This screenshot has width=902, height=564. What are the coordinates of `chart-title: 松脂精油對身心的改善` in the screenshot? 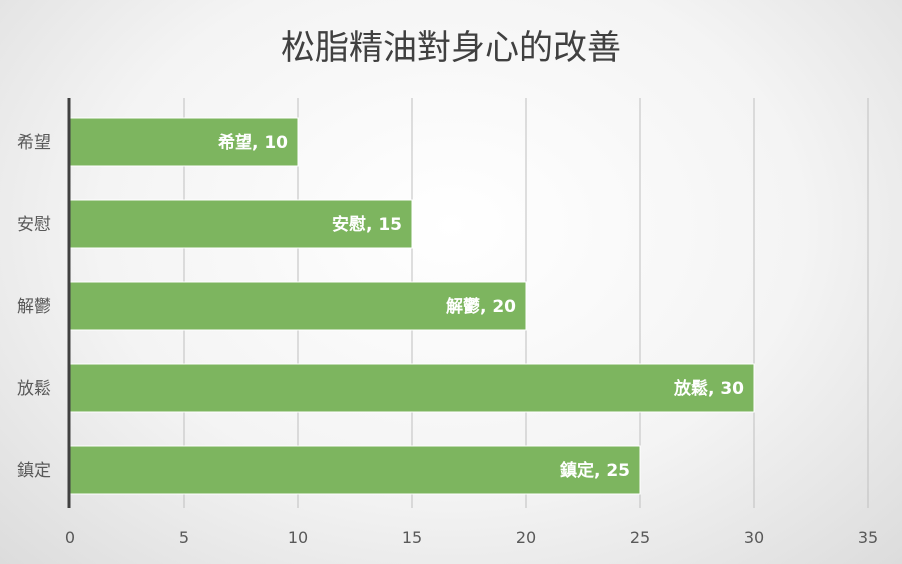 It's located at (451, 48).